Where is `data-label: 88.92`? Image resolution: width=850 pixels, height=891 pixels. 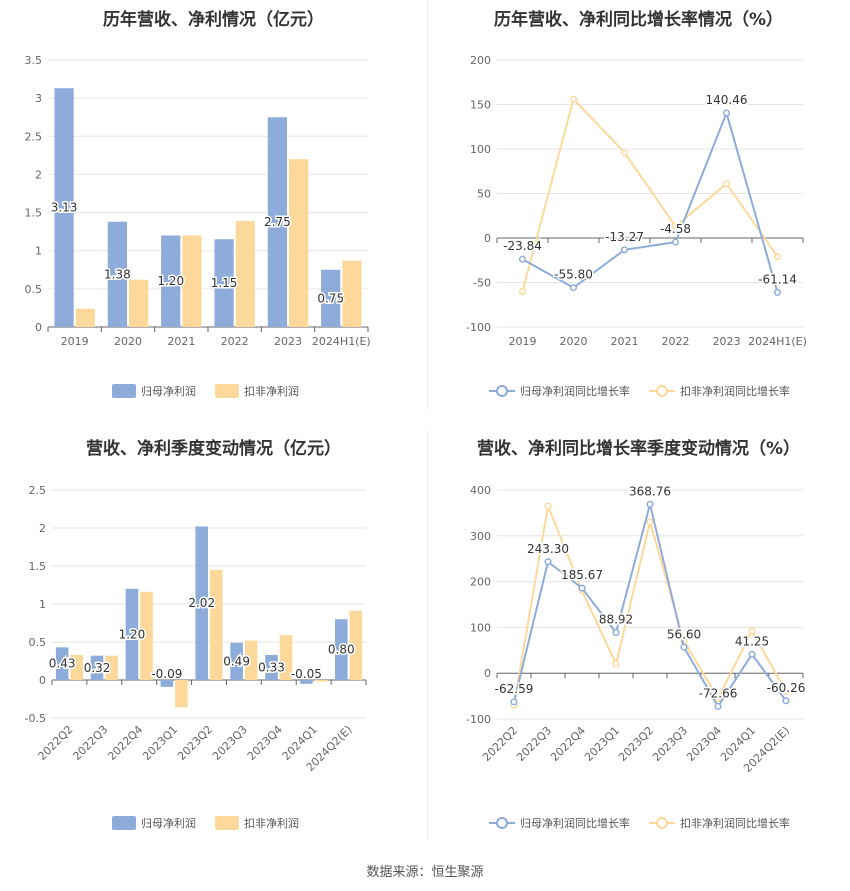
data-label: 88.92 is located at coordinates (616, 619).